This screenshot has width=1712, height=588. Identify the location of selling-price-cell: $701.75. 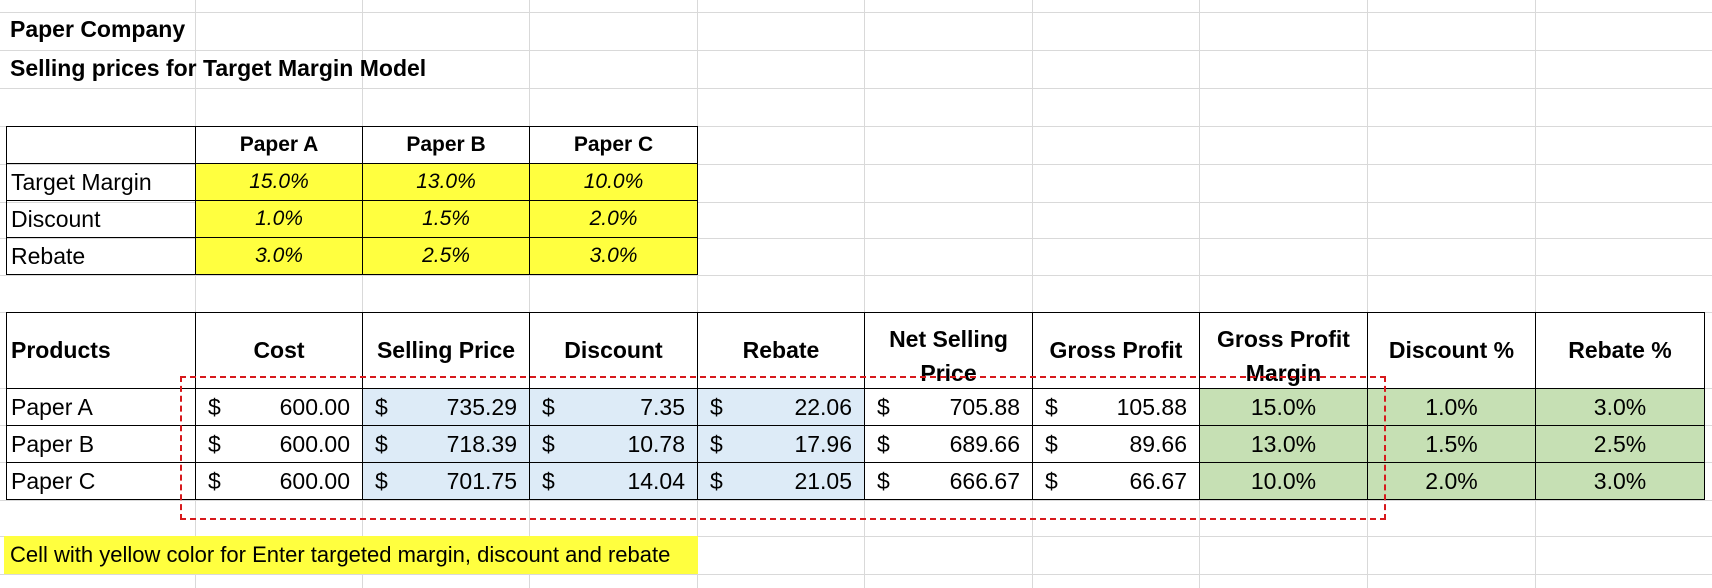
(446, 481).